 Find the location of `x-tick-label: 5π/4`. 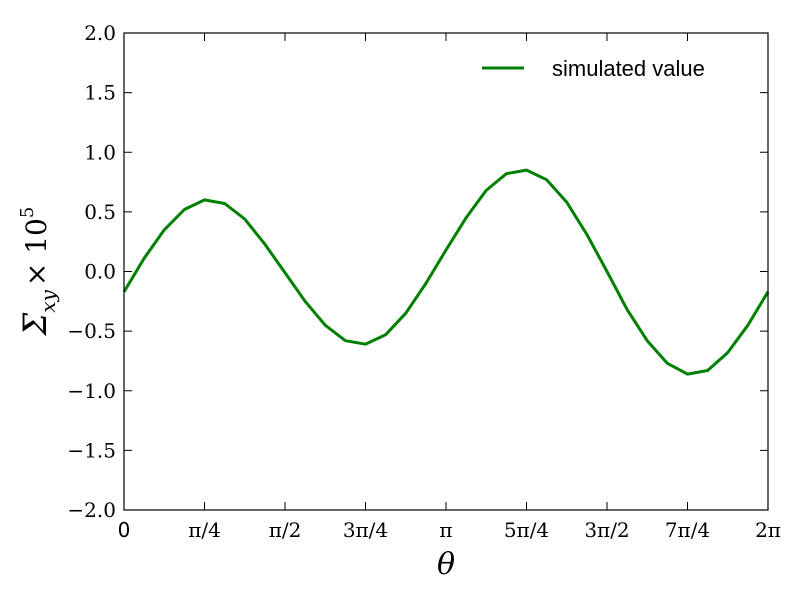

x-tick-label: 5π/4 is located at coordinates (526, 530).